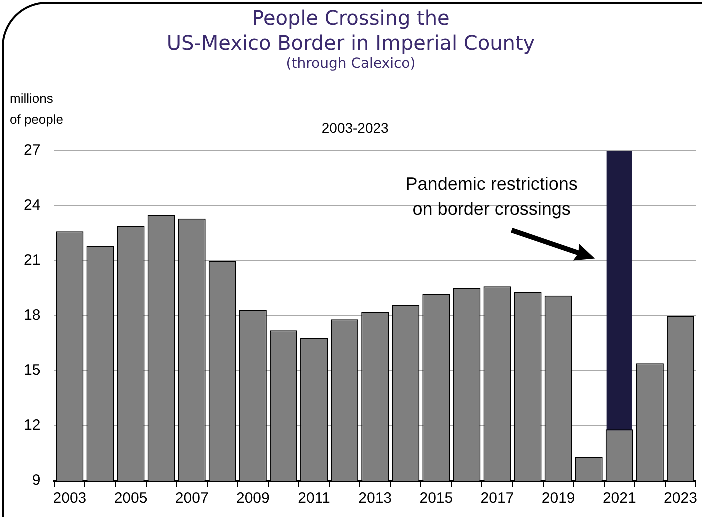 This screenshot has width=702, height=517. I want to click on x-tick-label: 2021, so click(619, 499).